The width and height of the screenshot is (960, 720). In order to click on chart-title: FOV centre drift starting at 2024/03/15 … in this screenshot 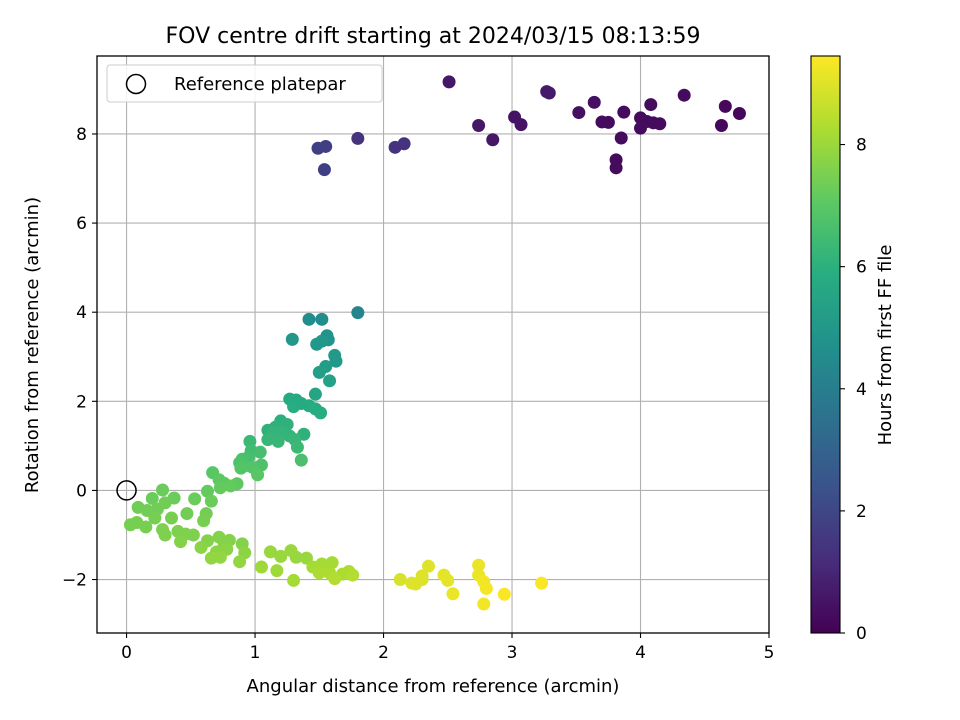, I will do `click(433, 36)`.